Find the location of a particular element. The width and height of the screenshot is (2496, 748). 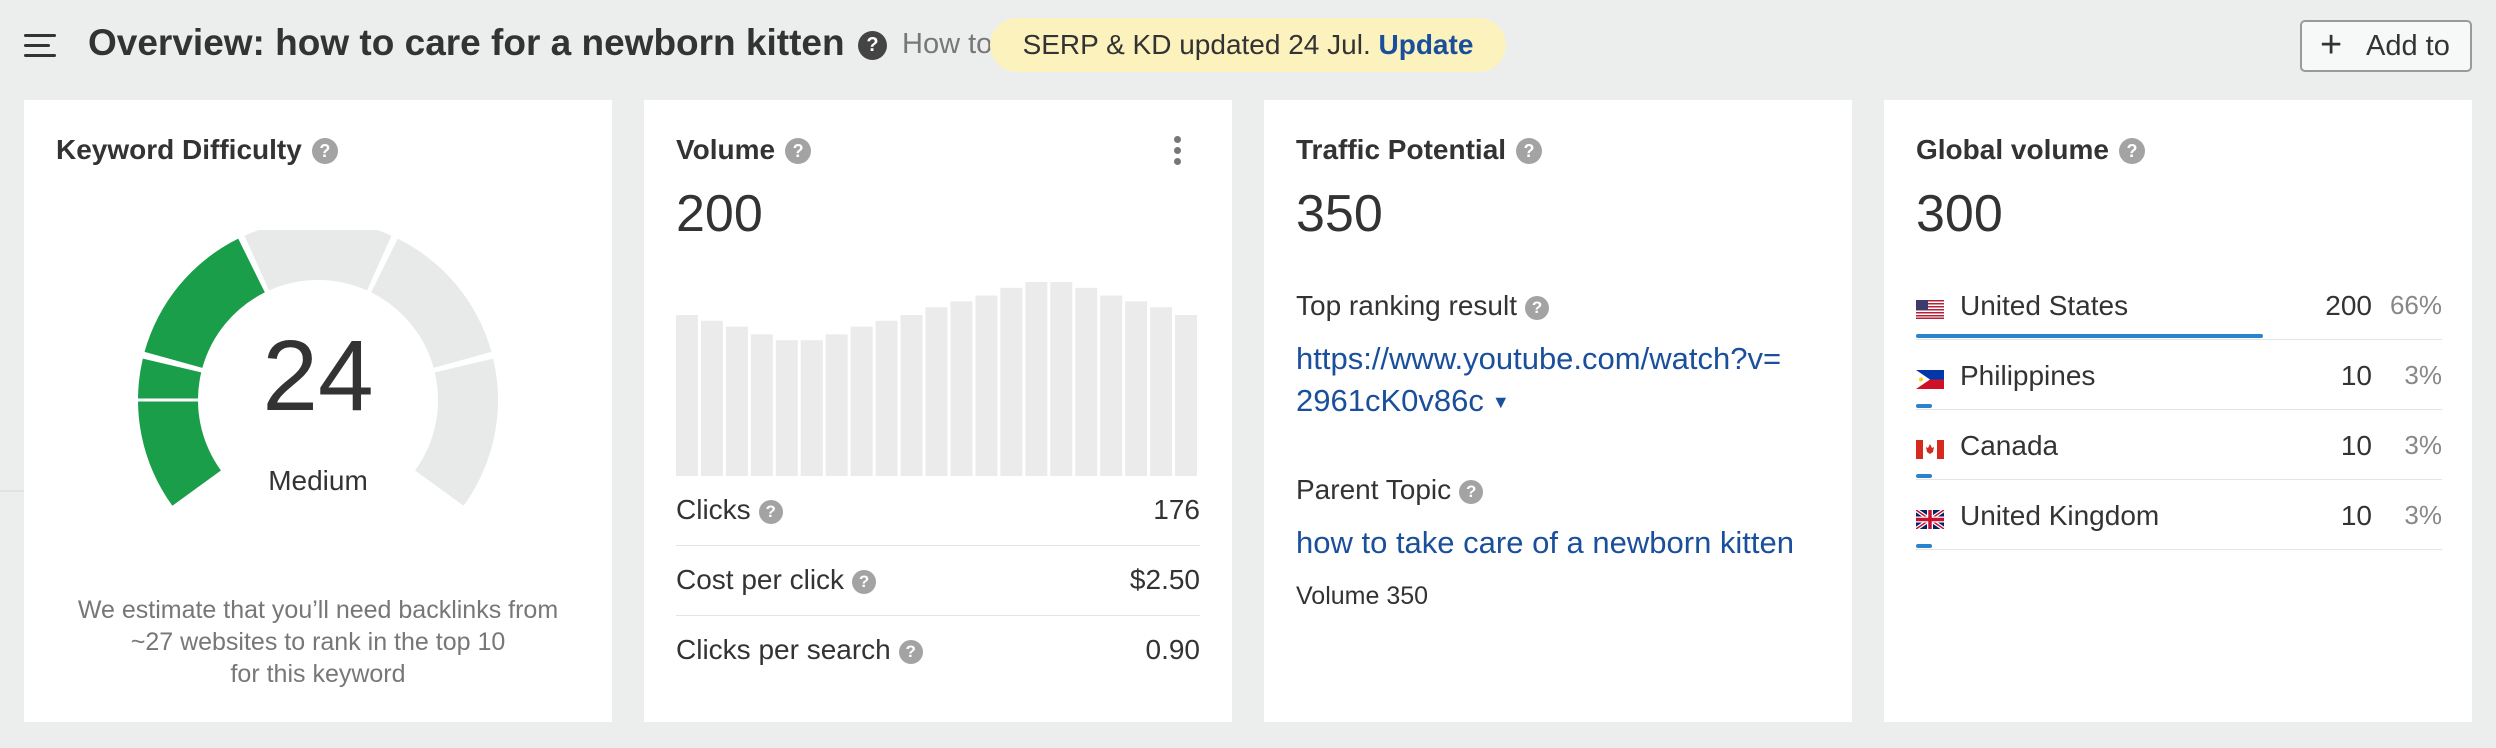

add-to-button: + Add to is located at coordinates (2386, 46).